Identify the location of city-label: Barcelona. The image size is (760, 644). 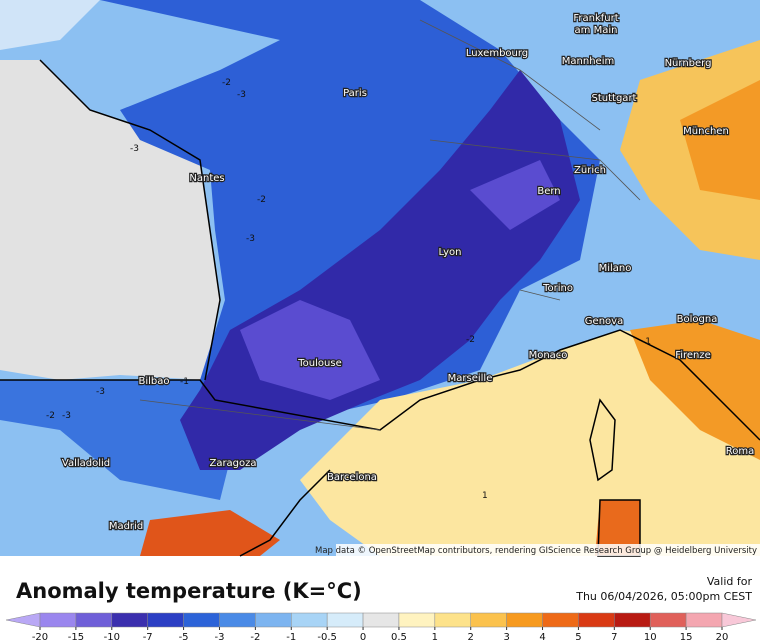
(352, 477).